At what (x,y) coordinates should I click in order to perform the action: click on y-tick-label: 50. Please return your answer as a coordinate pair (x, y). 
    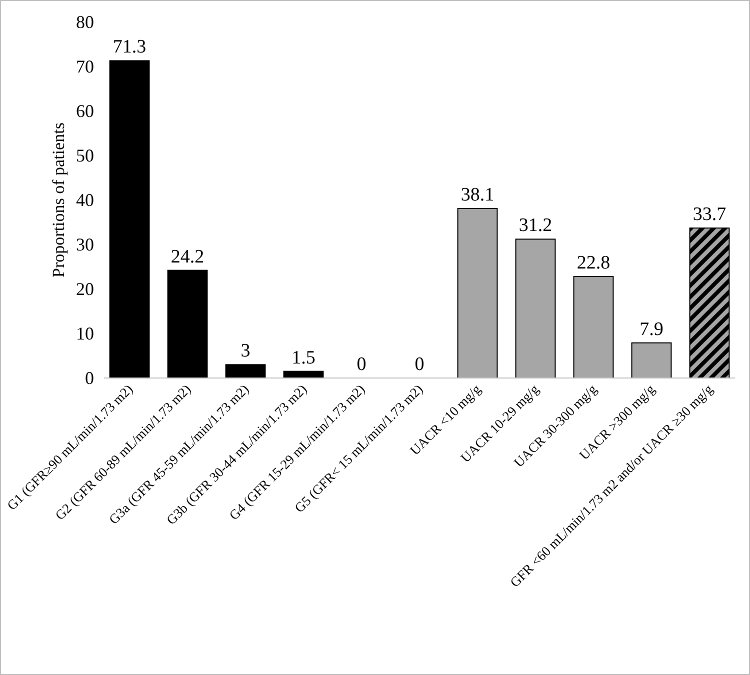
    Looking at the image, I should click on (85, 155).